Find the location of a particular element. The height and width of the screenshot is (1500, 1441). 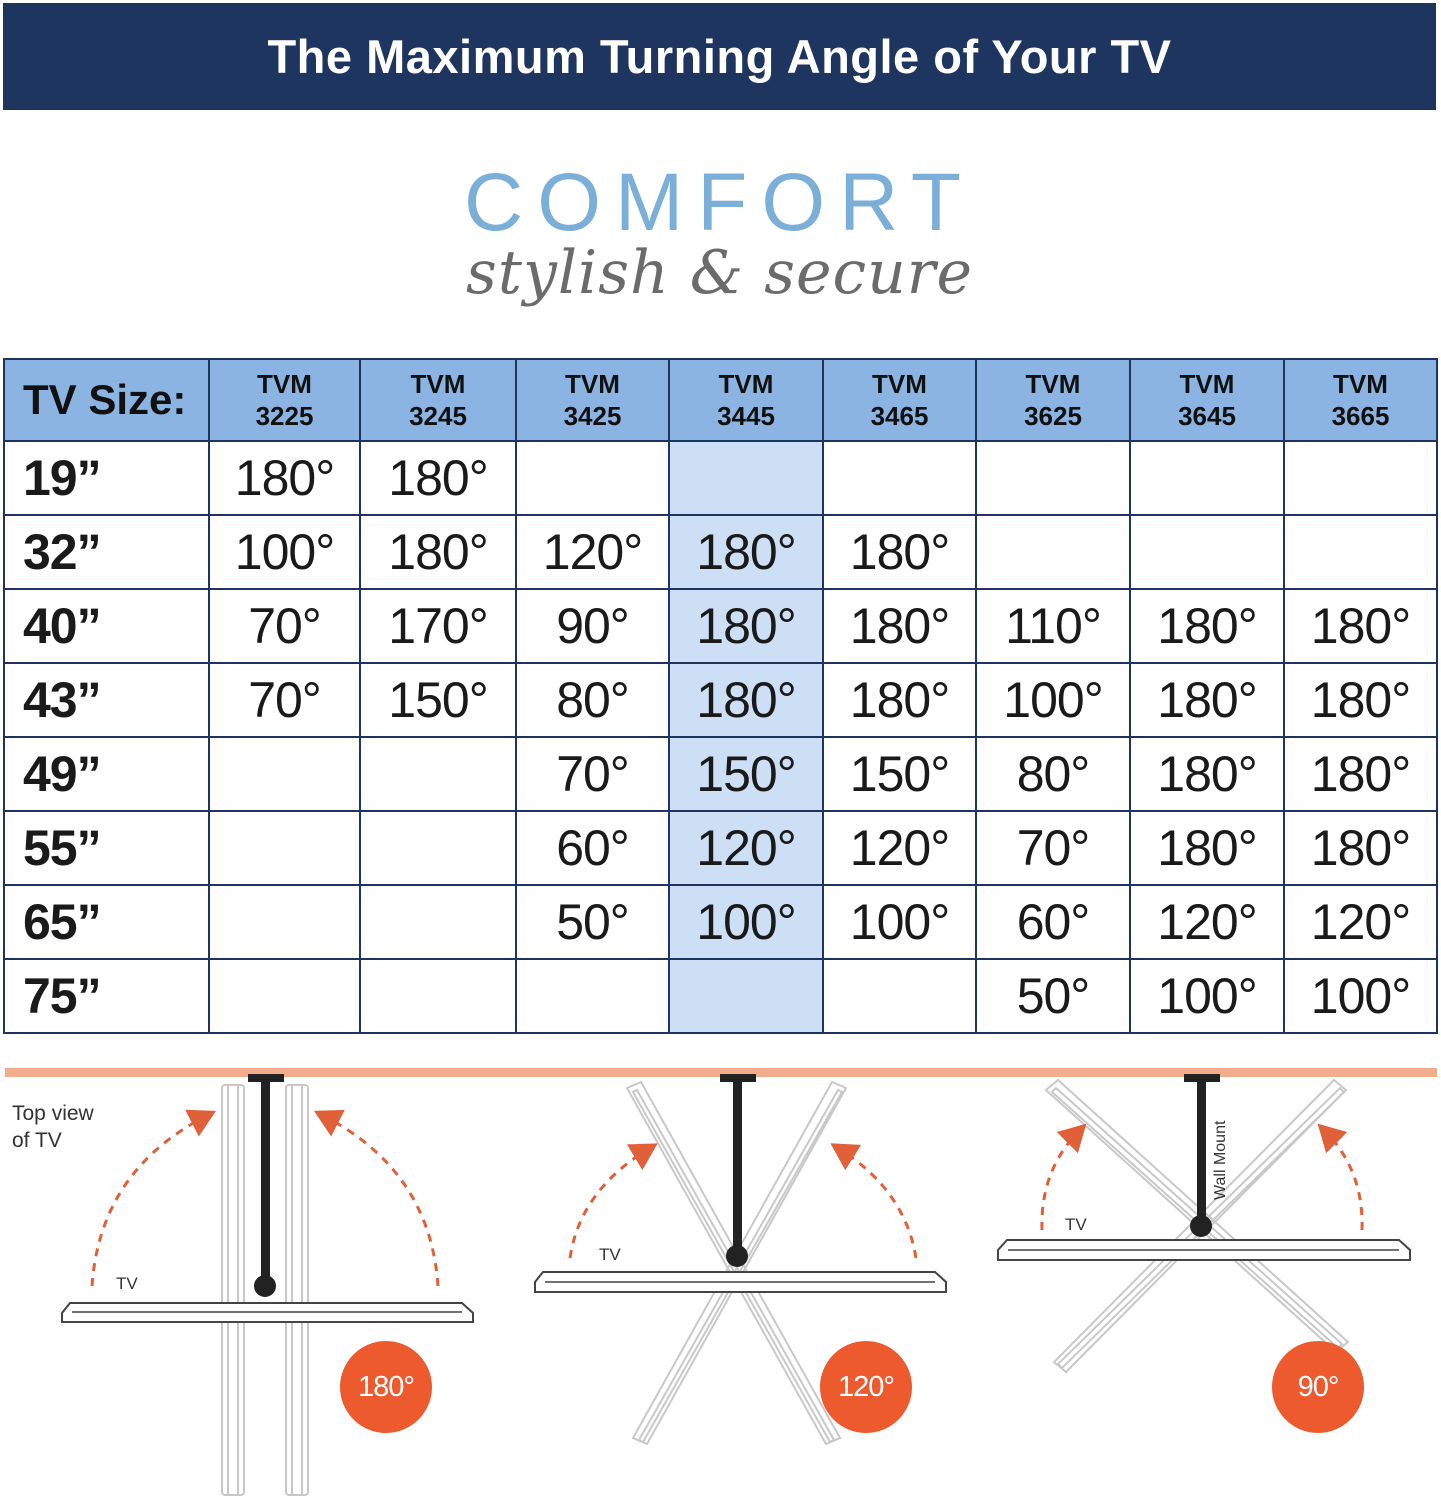

tv-size-cell: 49” is located at coordinates (106, 774).